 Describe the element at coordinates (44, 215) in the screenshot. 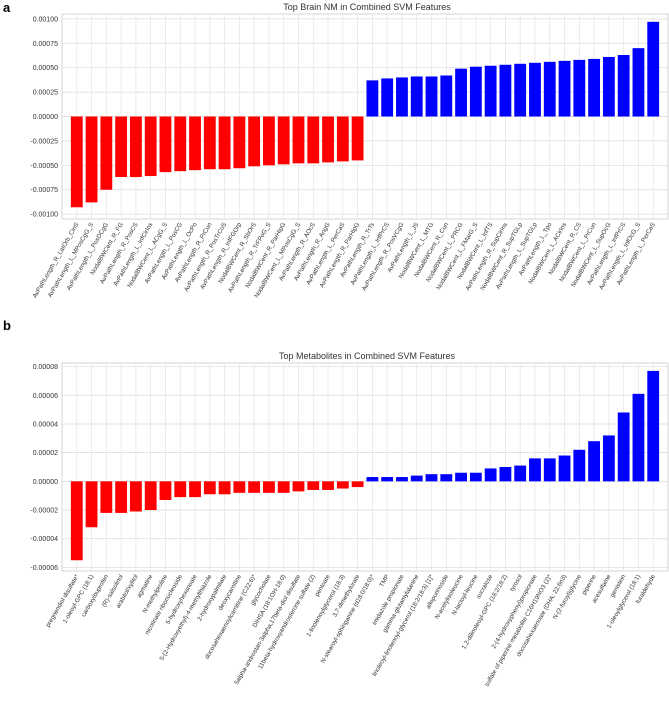

I see `y-tick-label: -0.00100` at that location.